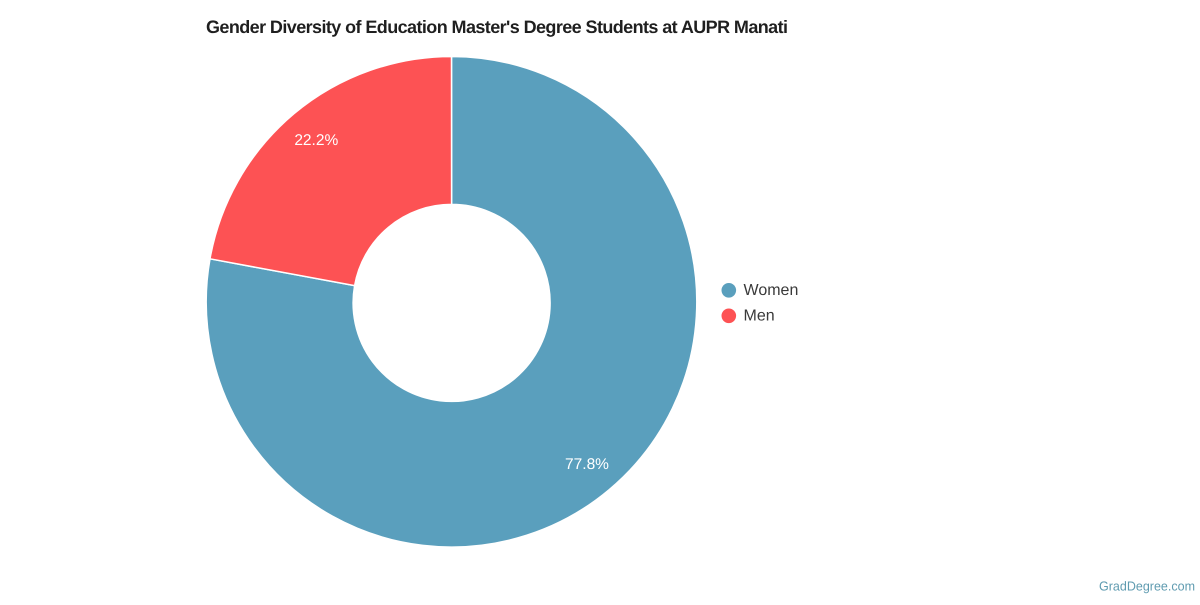  Describe the element at coordinates (316, 140) in the screenshot. I see `svg-text: 22.2%` at that location.